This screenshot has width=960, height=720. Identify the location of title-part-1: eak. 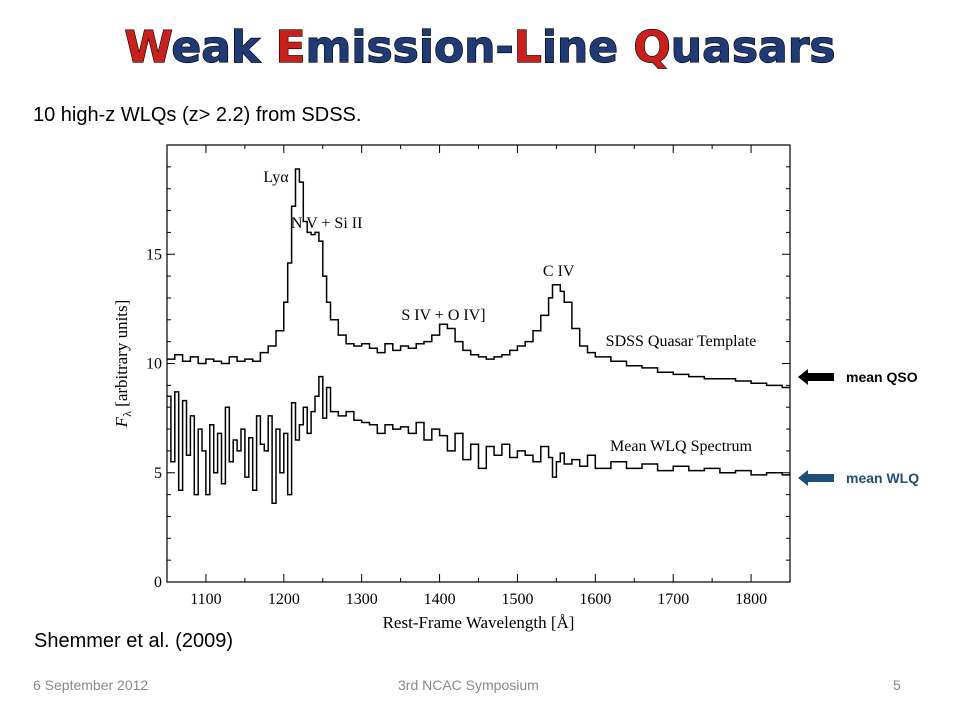
(223, 47).